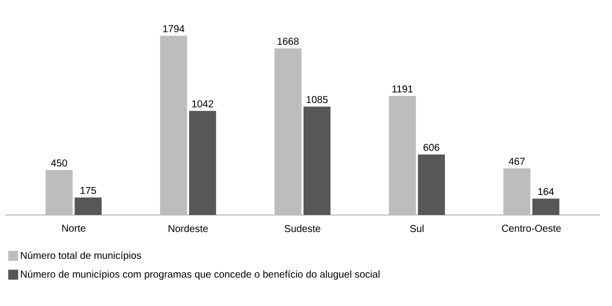 The height and width of the screenshot is (306, 612). What do you see at coordinates (288, 41) in the screenshot?
I see `data-label: 1668` at bounding box center [288, 41].